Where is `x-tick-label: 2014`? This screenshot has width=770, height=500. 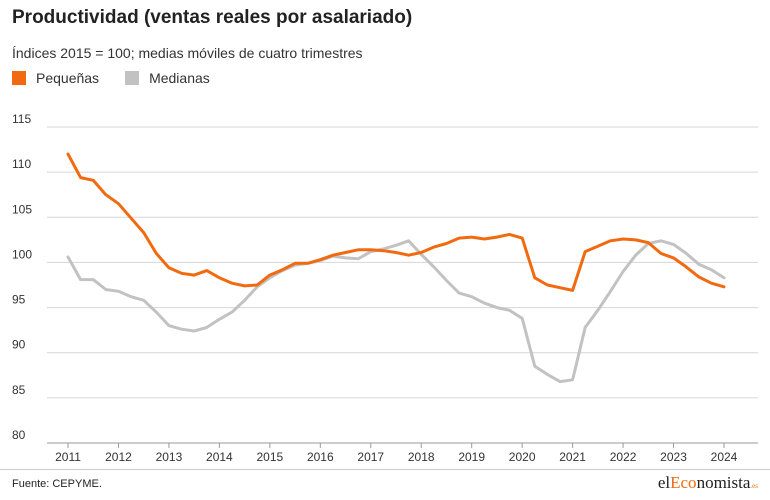 x-tick-label: 2014 is located at coordinates (219, 457).